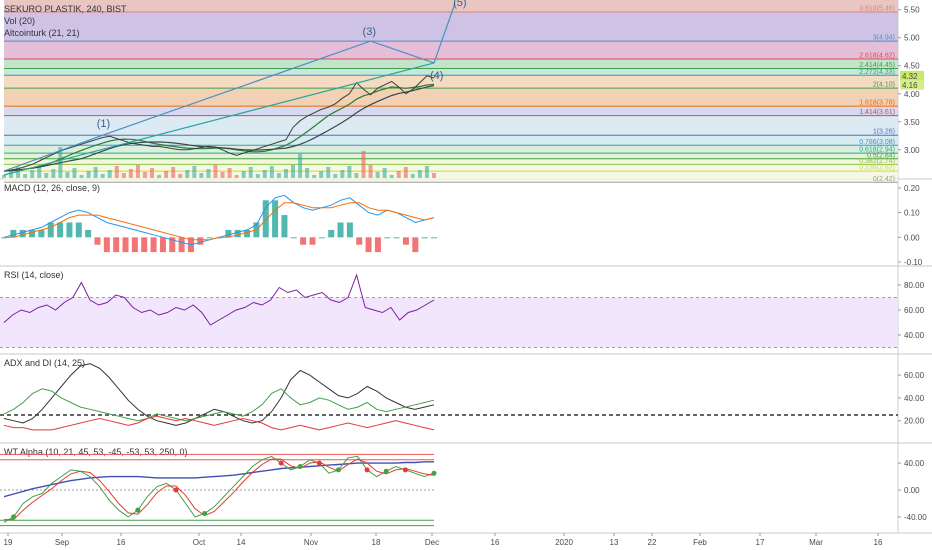  What do you see at coordinates (44, 363) in the screenshot?
I see `adx-title: ADX and DI (14, 25)` at bounding box center [44, 363].